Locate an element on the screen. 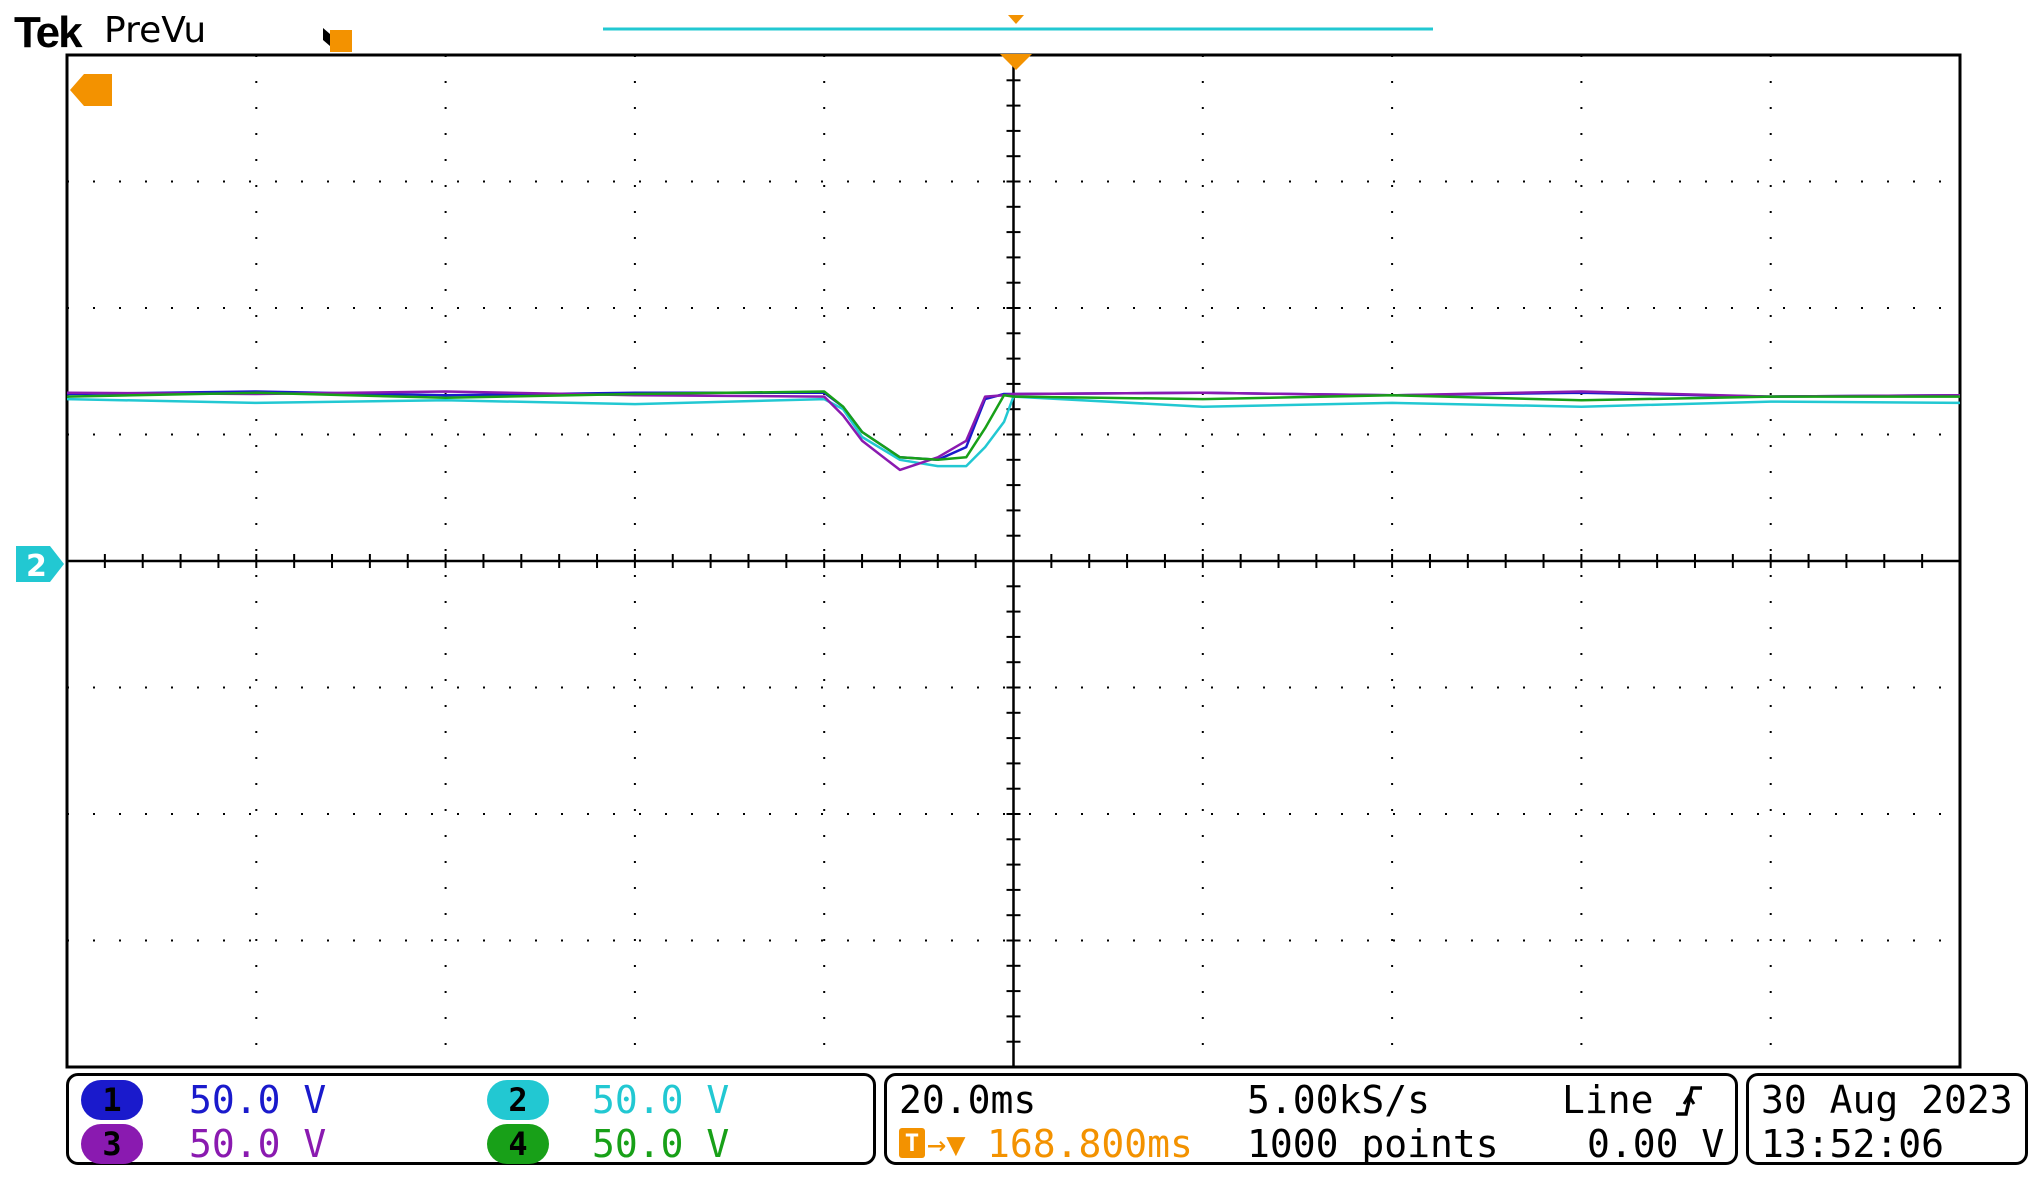 Image resolution: width=2035 pixels, height=1181 pixels. channel-4-trace is located at coordinates (1013, 426).